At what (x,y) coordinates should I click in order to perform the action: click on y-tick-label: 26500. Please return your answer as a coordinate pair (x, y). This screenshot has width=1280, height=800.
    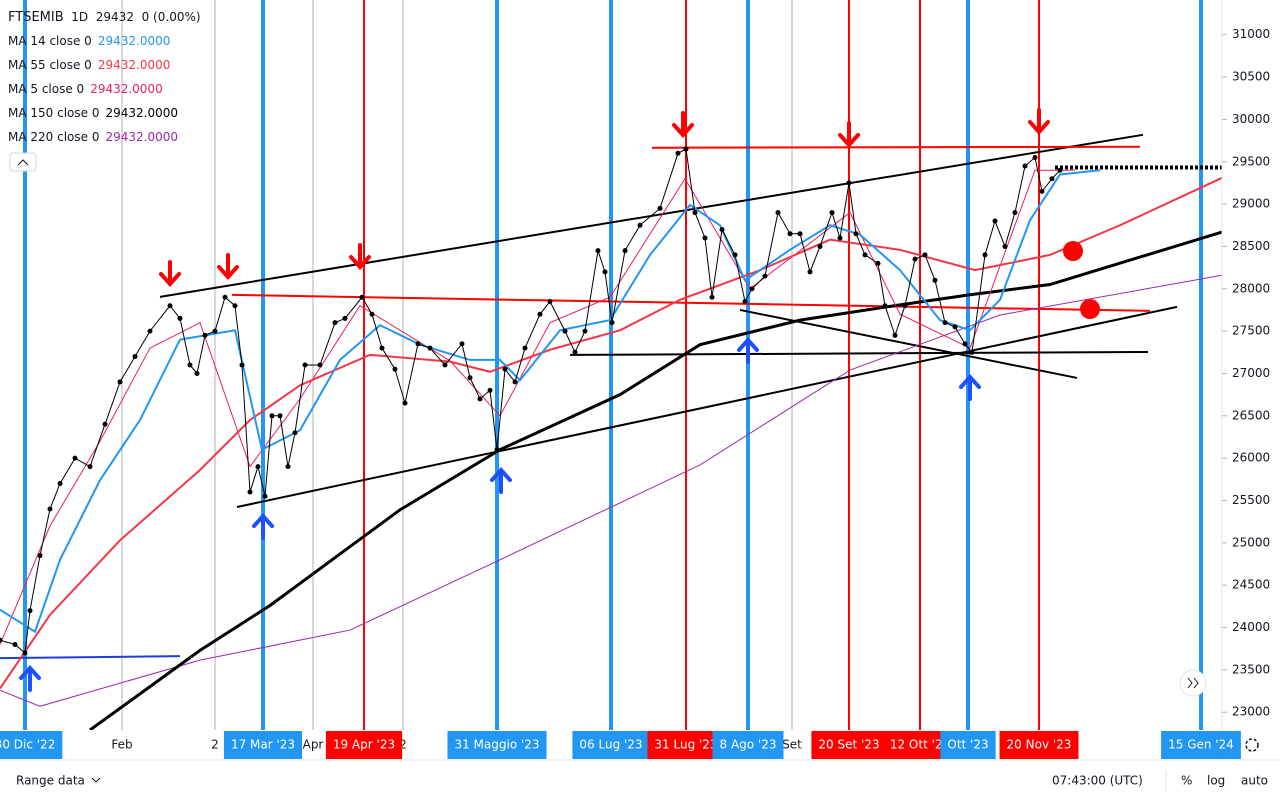
    Looking at the image, I should click on (1251, 415).